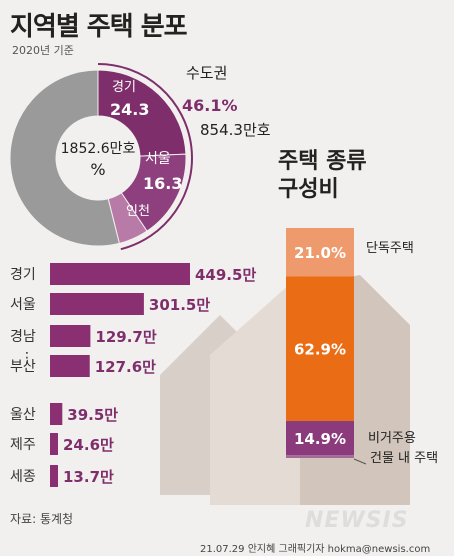  Describe the element at coordinates (23, 445) in the screenshot. I see `bar-category-5: 제주` at that location.